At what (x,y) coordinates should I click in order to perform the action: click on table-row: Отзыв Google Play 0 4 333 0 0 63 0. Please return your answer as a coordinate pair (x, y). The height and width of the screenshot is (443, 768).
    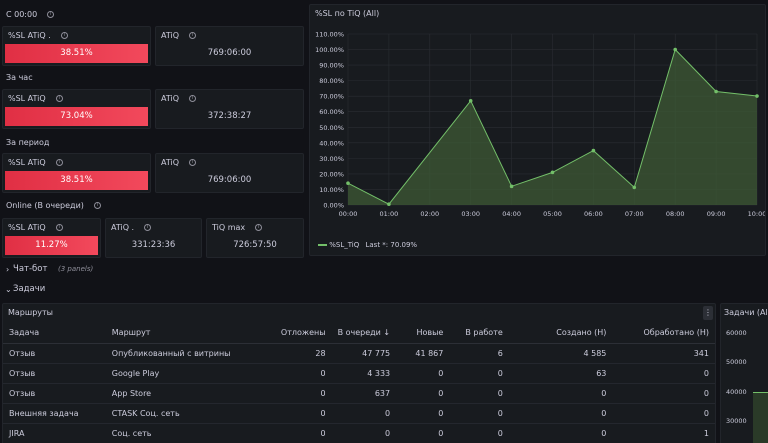
    Looking at the image, I should click on (359, 373).